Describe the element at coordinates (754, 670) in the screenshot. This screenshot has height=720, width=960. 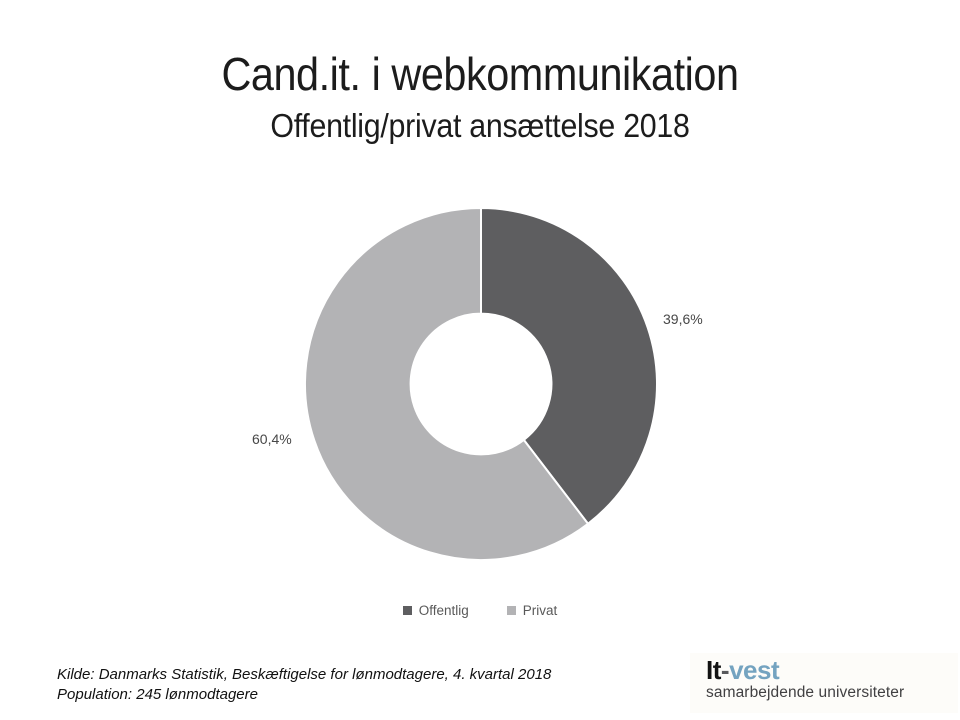
I see `logo-text-vest: vest` at that location.